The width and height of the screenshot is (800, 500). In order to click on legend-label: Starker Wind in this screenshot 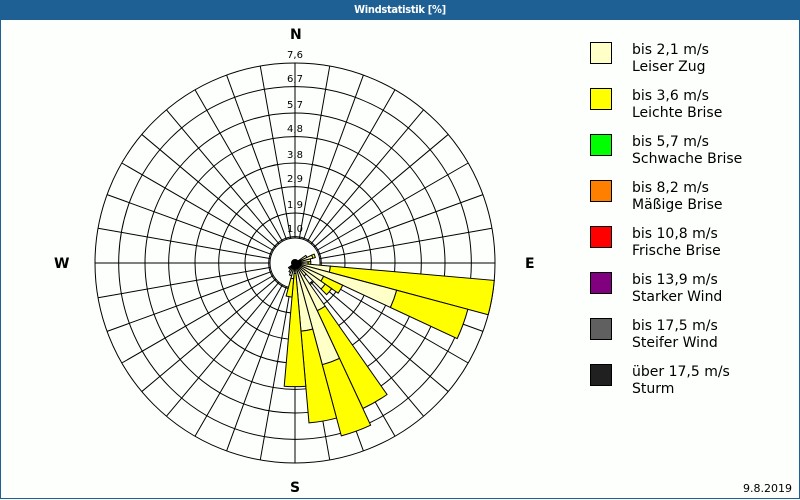, I will do `click(677, 297)`.